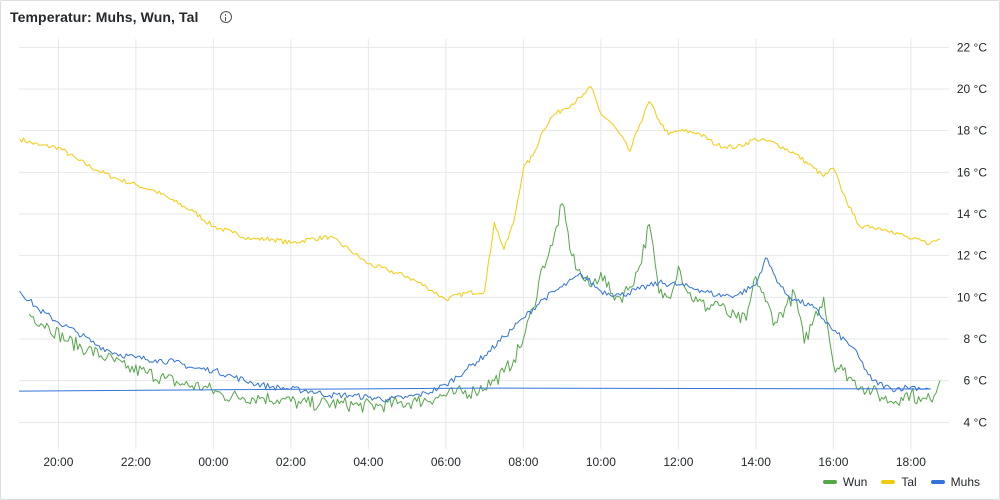 Image resolution: width=1000 pixels, height=500 pixels. Describe the element at coordinates (972, 297) in the screenshot. I see `y-tick-label: 10 °C` at that location.